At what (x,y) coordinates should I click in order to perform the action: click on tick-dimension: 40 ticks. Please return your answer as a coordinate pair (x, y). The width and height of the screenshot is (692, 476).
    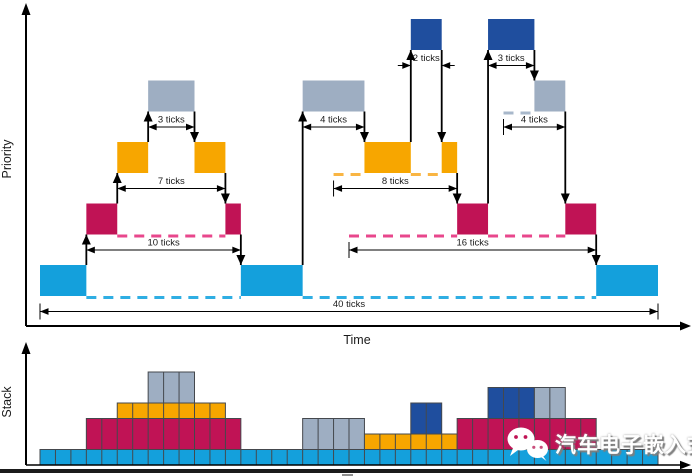
    Looking at the image, I should click on (349, 309).